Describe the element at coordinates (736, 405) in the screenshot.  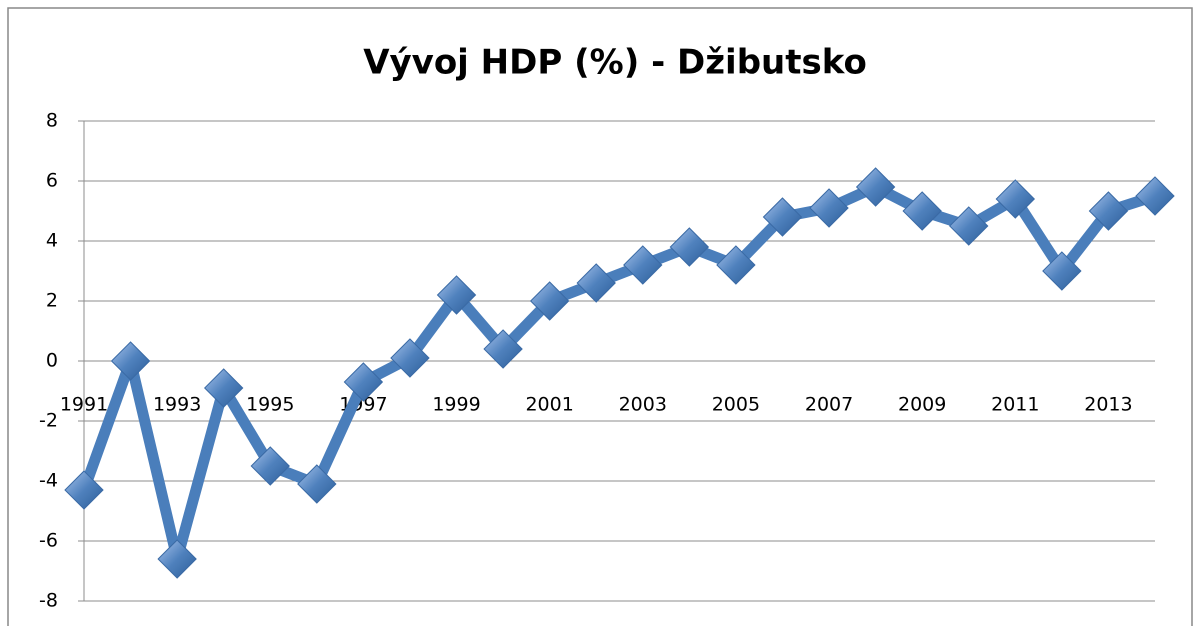
I see `x-tick-label: 2005` at that location.